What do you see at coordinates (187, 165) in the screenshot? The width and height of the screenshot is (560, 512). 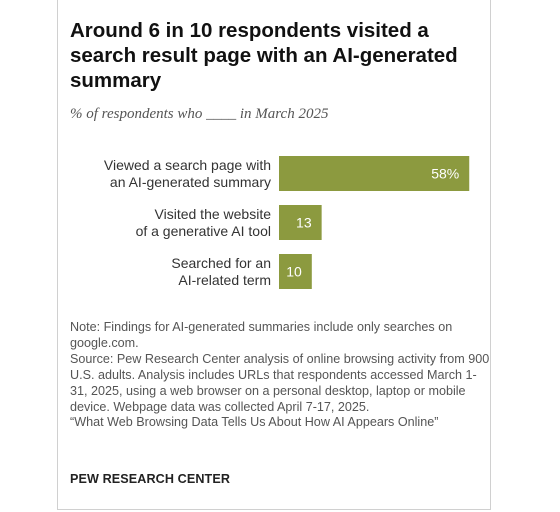 I see `category-label-1-line-1: Viewed a search page with` at bounding box center [187, 165].